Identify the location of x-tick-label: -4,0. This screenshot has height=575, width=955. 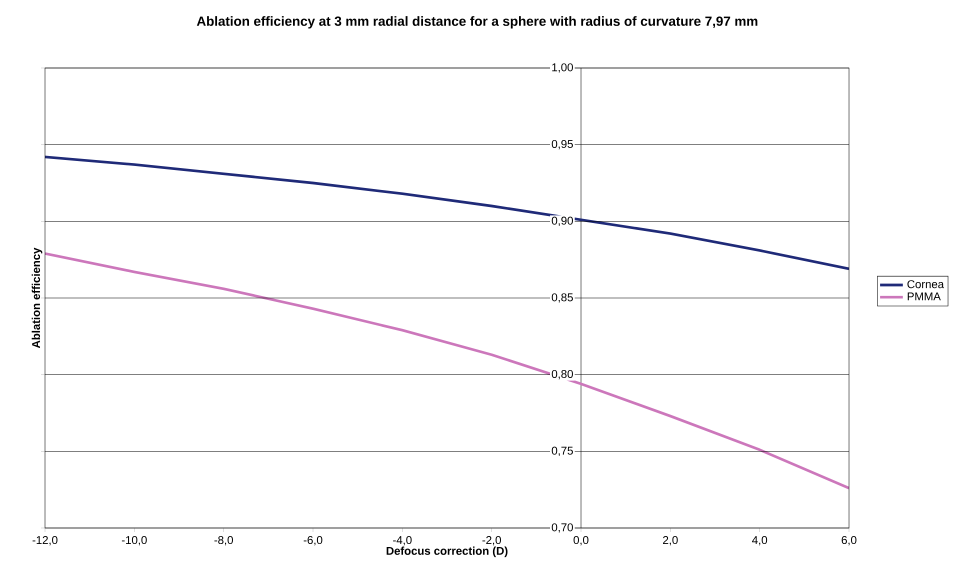
(402, 541).